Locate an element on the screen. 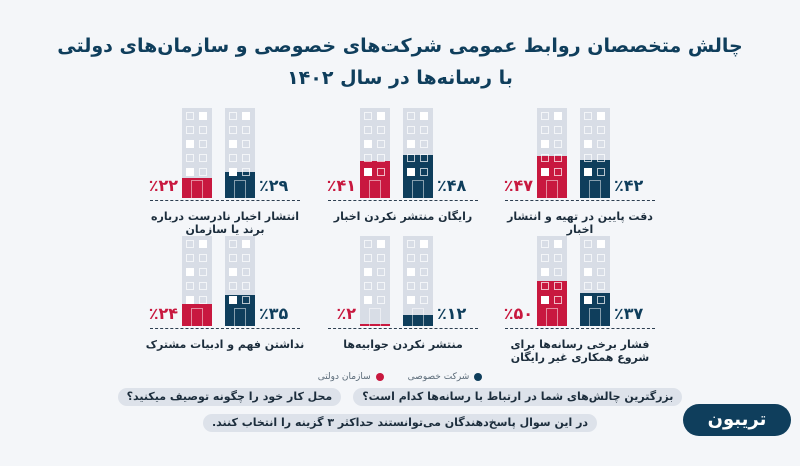 This screenshot has width=800, height=466. data-label-private: ٪۱۲ is located at coordinates (452, 313).